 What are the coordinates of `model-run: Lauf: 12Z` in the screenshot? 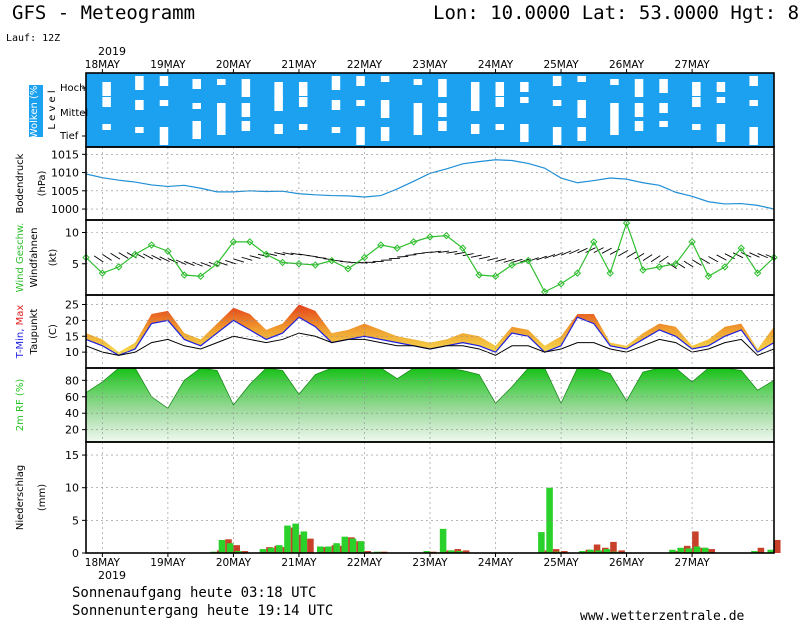 It's located at (33, 38).